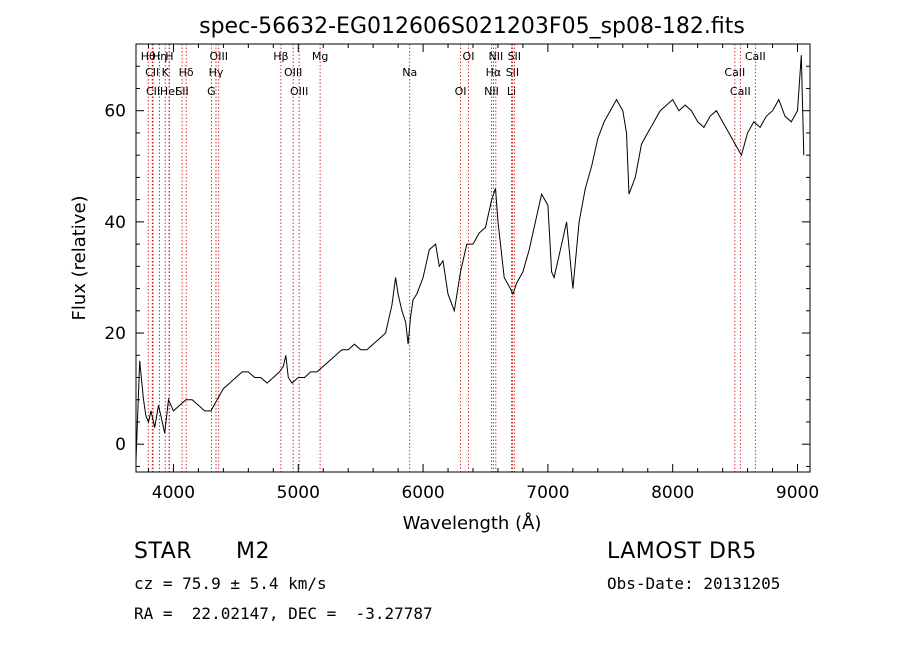 This screenshot has height=649, width=900. I want to click on y-axis-label: Flux (relative), so click(79, 257).